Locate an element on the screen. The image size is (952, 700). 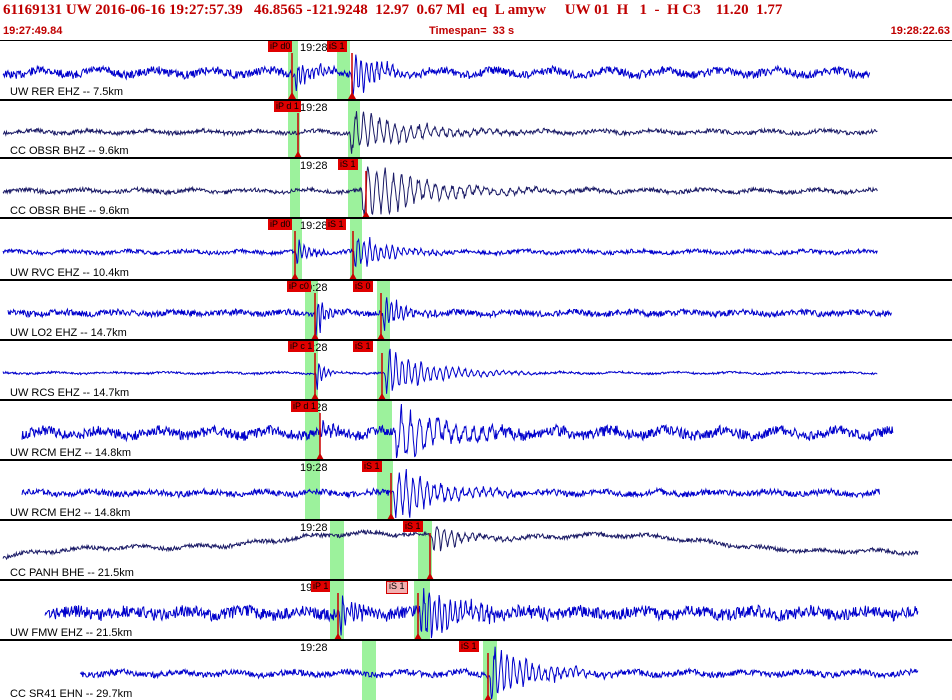
window-start-time: 19:27:49.84 is located at coordinates (33, 31).